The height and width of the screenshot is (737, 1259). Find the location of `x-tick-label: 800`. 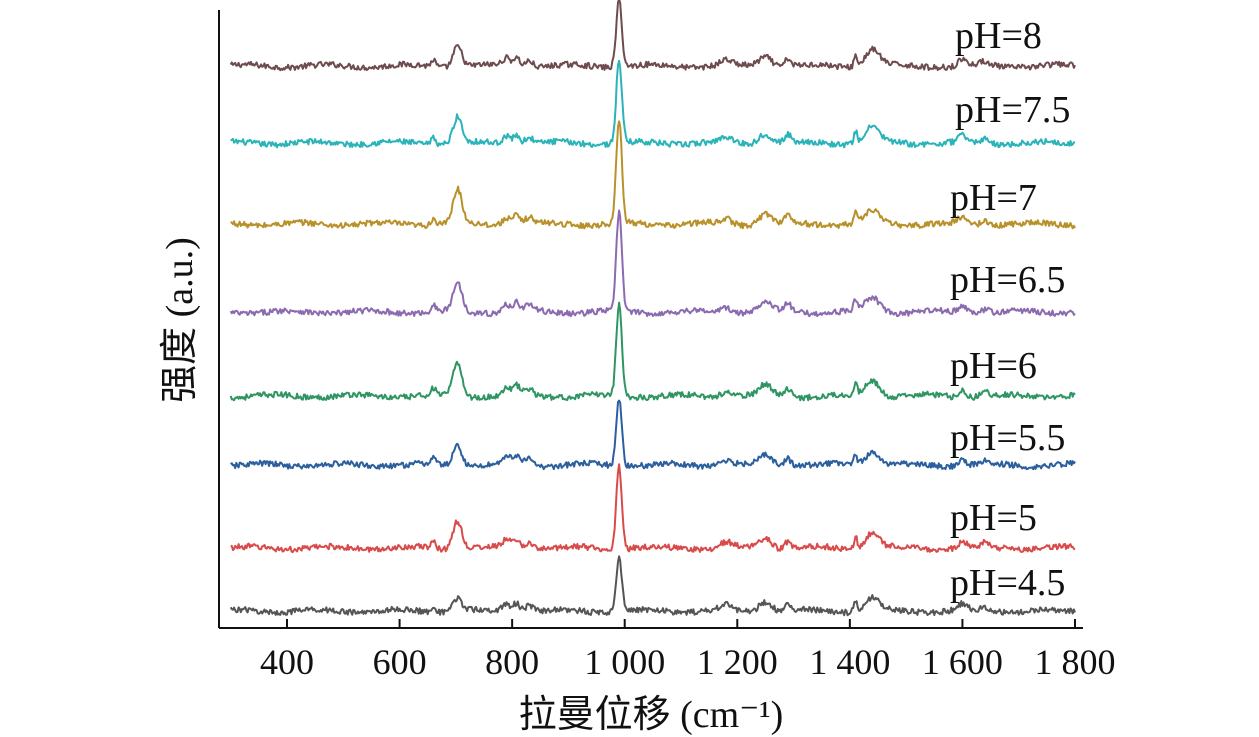

x-tick-label: 800 is located at coordinates (512, 662).